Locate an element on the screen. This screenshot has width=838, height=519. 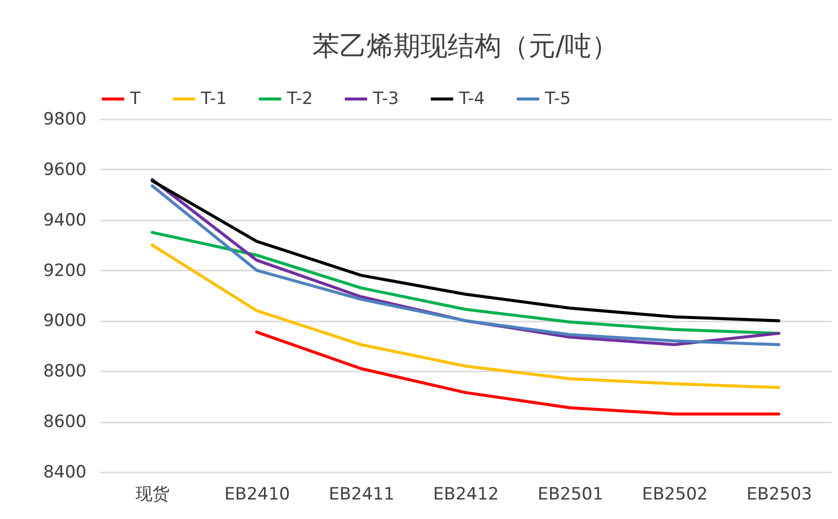
legend-label: T-5 is located at coordinates (557, 99).